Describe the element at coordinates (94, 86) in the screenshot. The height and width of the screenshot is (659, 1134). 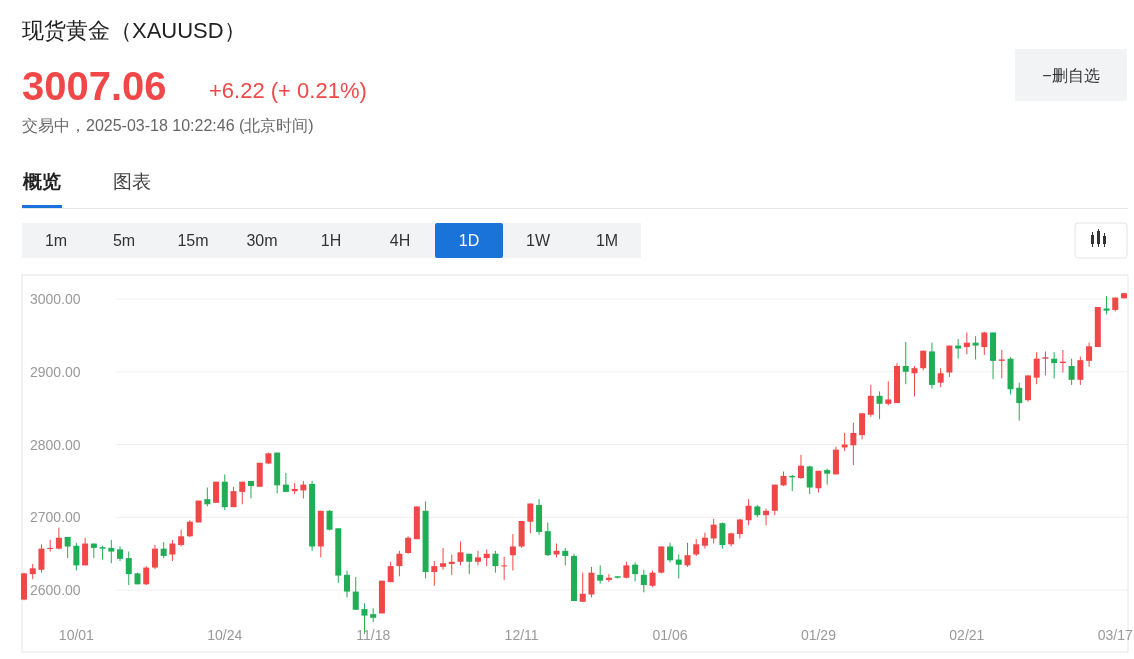
I see `chart-subtitle: 3007.06` at that location.